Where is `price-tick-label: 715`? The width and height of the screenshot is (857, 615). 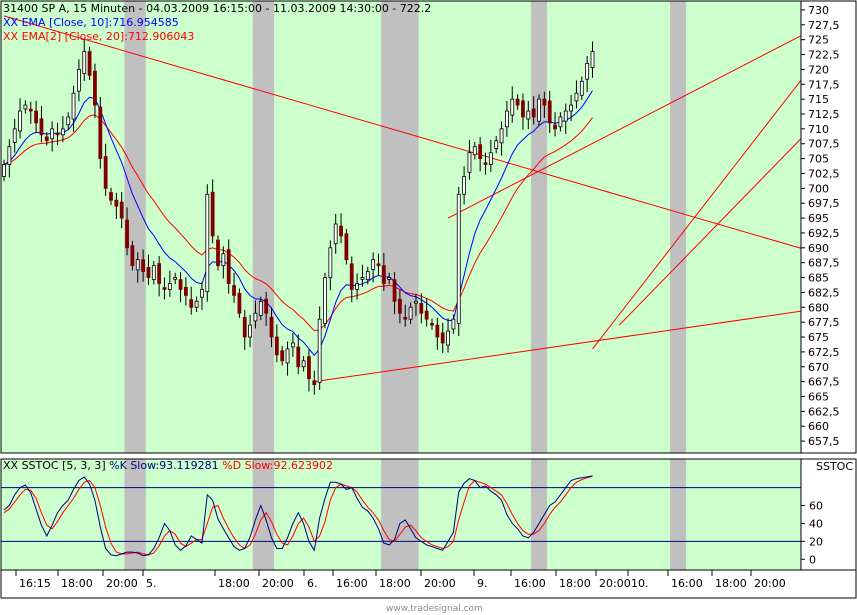 price-tick-label: 715 is located at coordinates (818, 99).